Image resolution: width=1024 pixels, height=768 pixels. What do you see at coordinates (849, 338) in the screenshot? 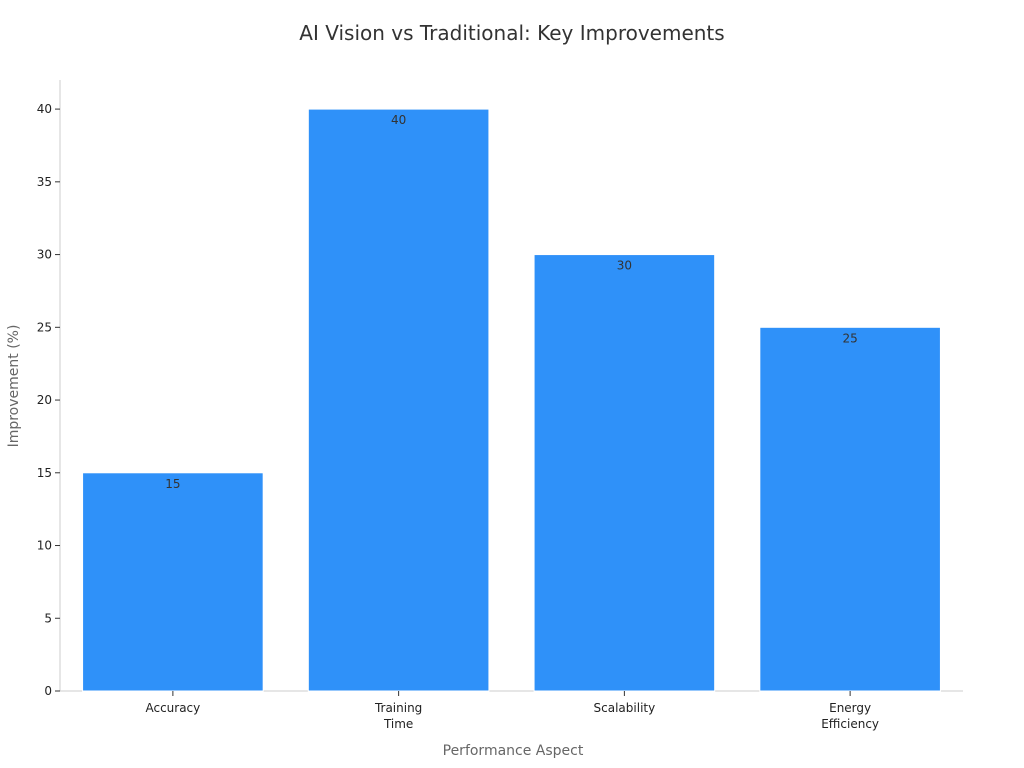
I see `bar-value-label: 25` at bounding box center [849, 338].